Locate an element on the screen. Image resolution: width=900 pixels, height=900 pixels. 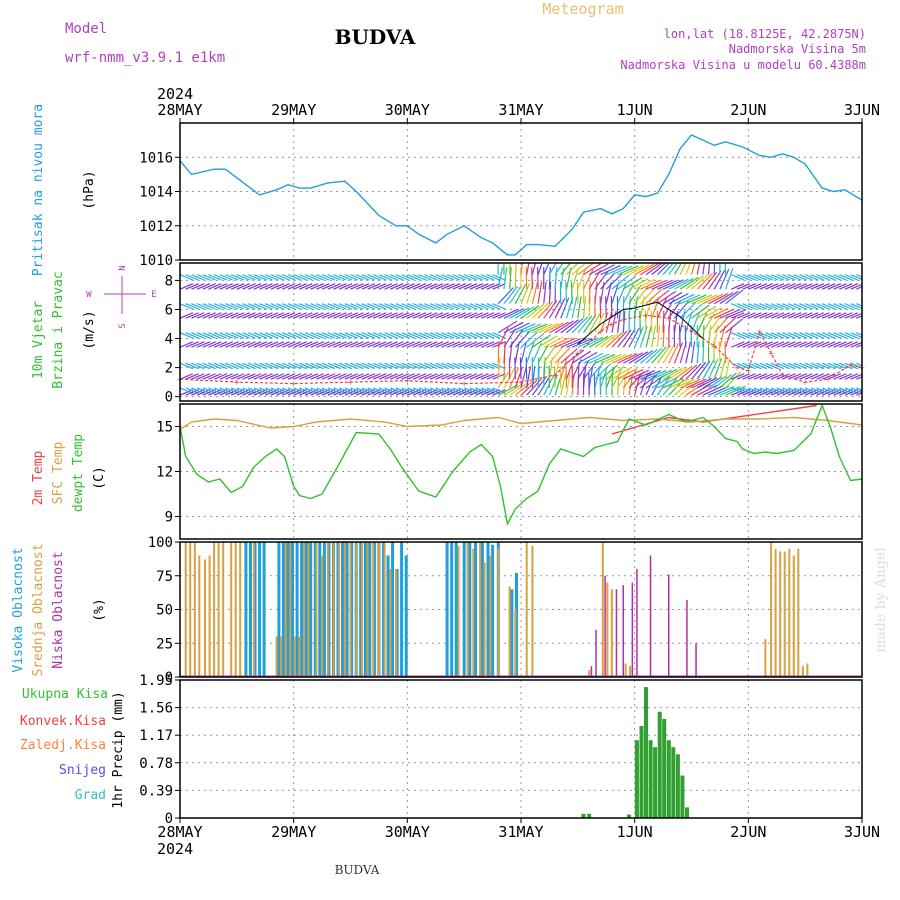
y-tick-label: 1014 is located at coordinates (156, 193).